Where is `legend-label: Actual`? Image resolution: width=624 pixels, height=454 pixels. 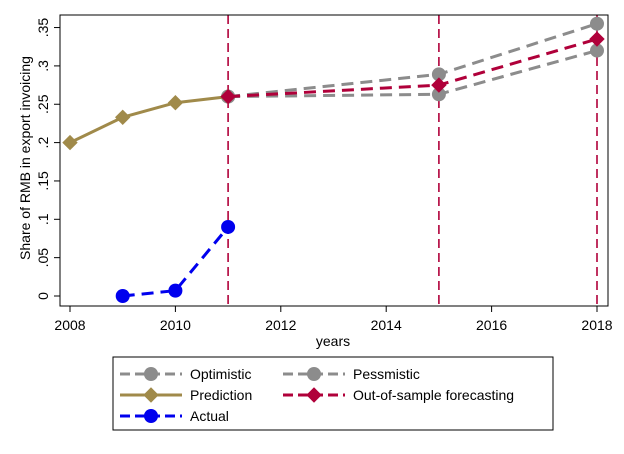
legend-label: Actual is located at coordinates (209, 416).